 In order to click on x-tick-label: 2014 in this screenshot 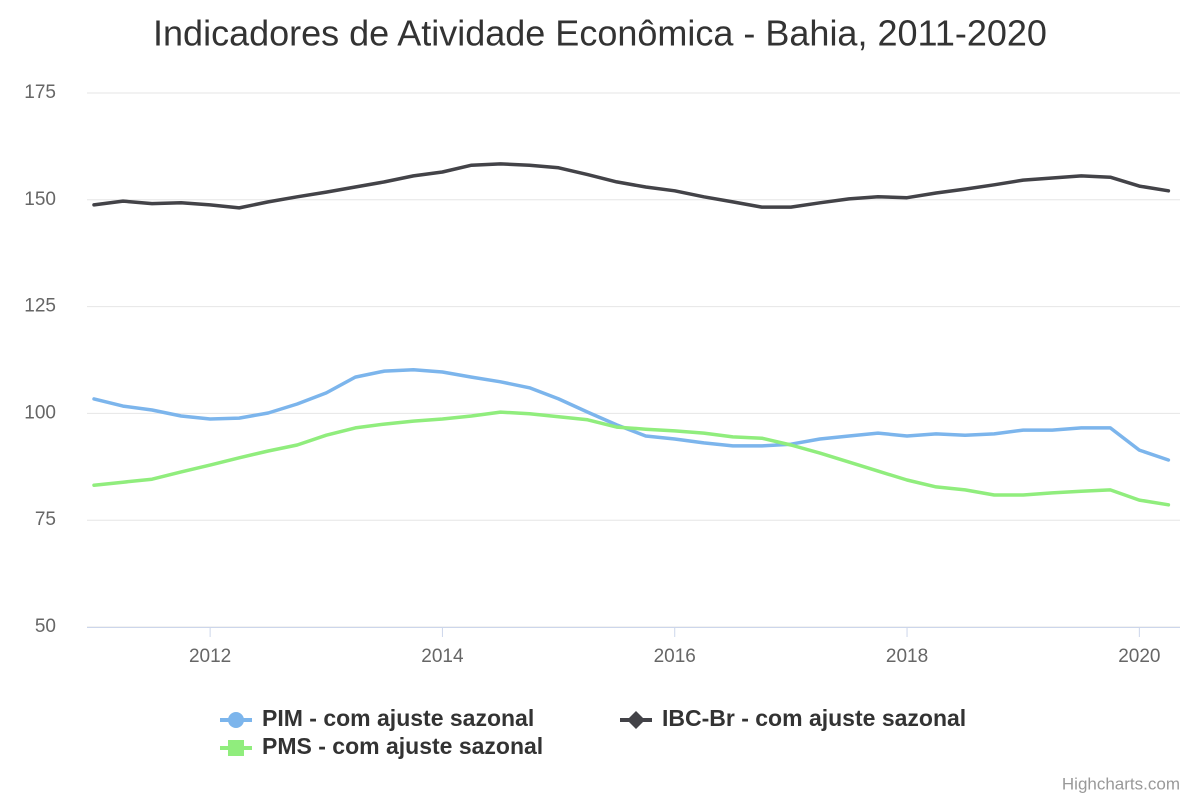, I will do `click(442, 656)`.